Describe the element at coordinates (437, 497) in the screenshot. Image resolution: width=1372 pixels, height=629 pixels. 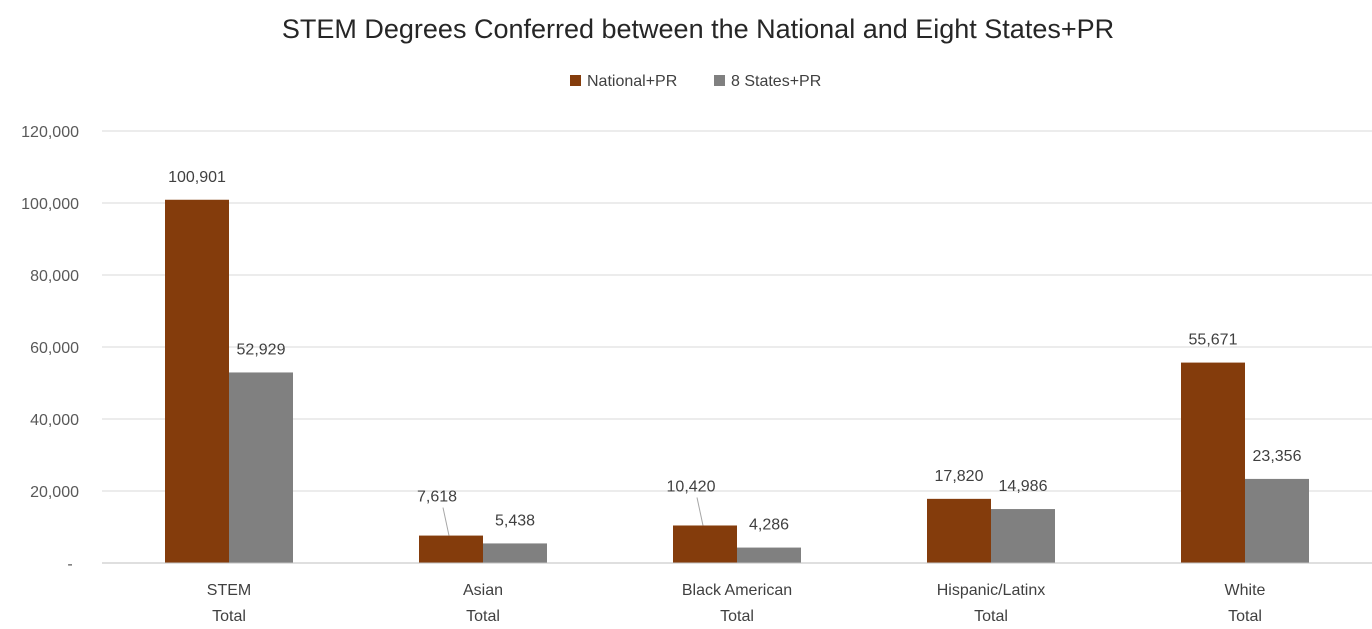
I see `data-label-national-pr-asian: 7,618` at that location.